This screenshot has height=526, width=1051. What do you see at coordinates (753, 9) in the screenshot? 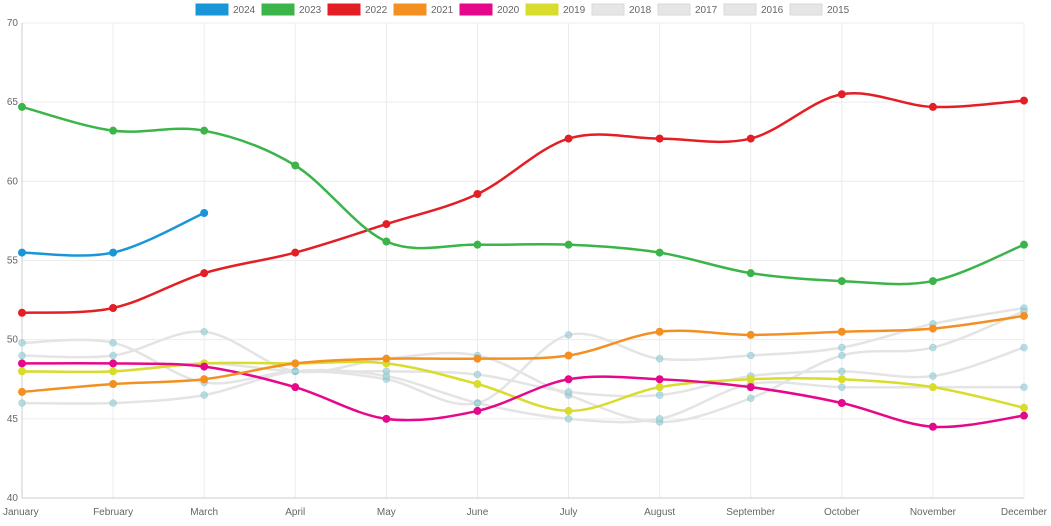
I see `legend-item-2016: 2016` at bounding box center [753, 9].